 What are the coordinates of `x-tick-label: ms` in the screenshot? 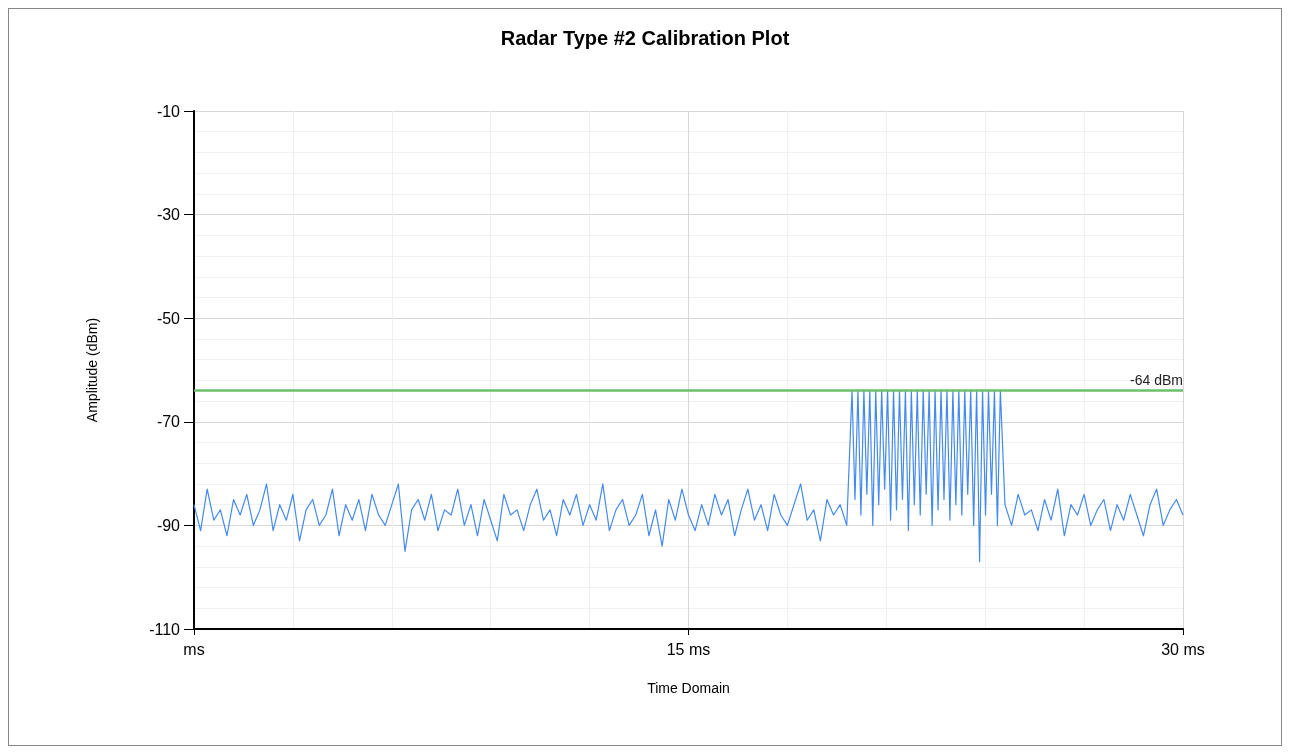 It's located at (194, 649).